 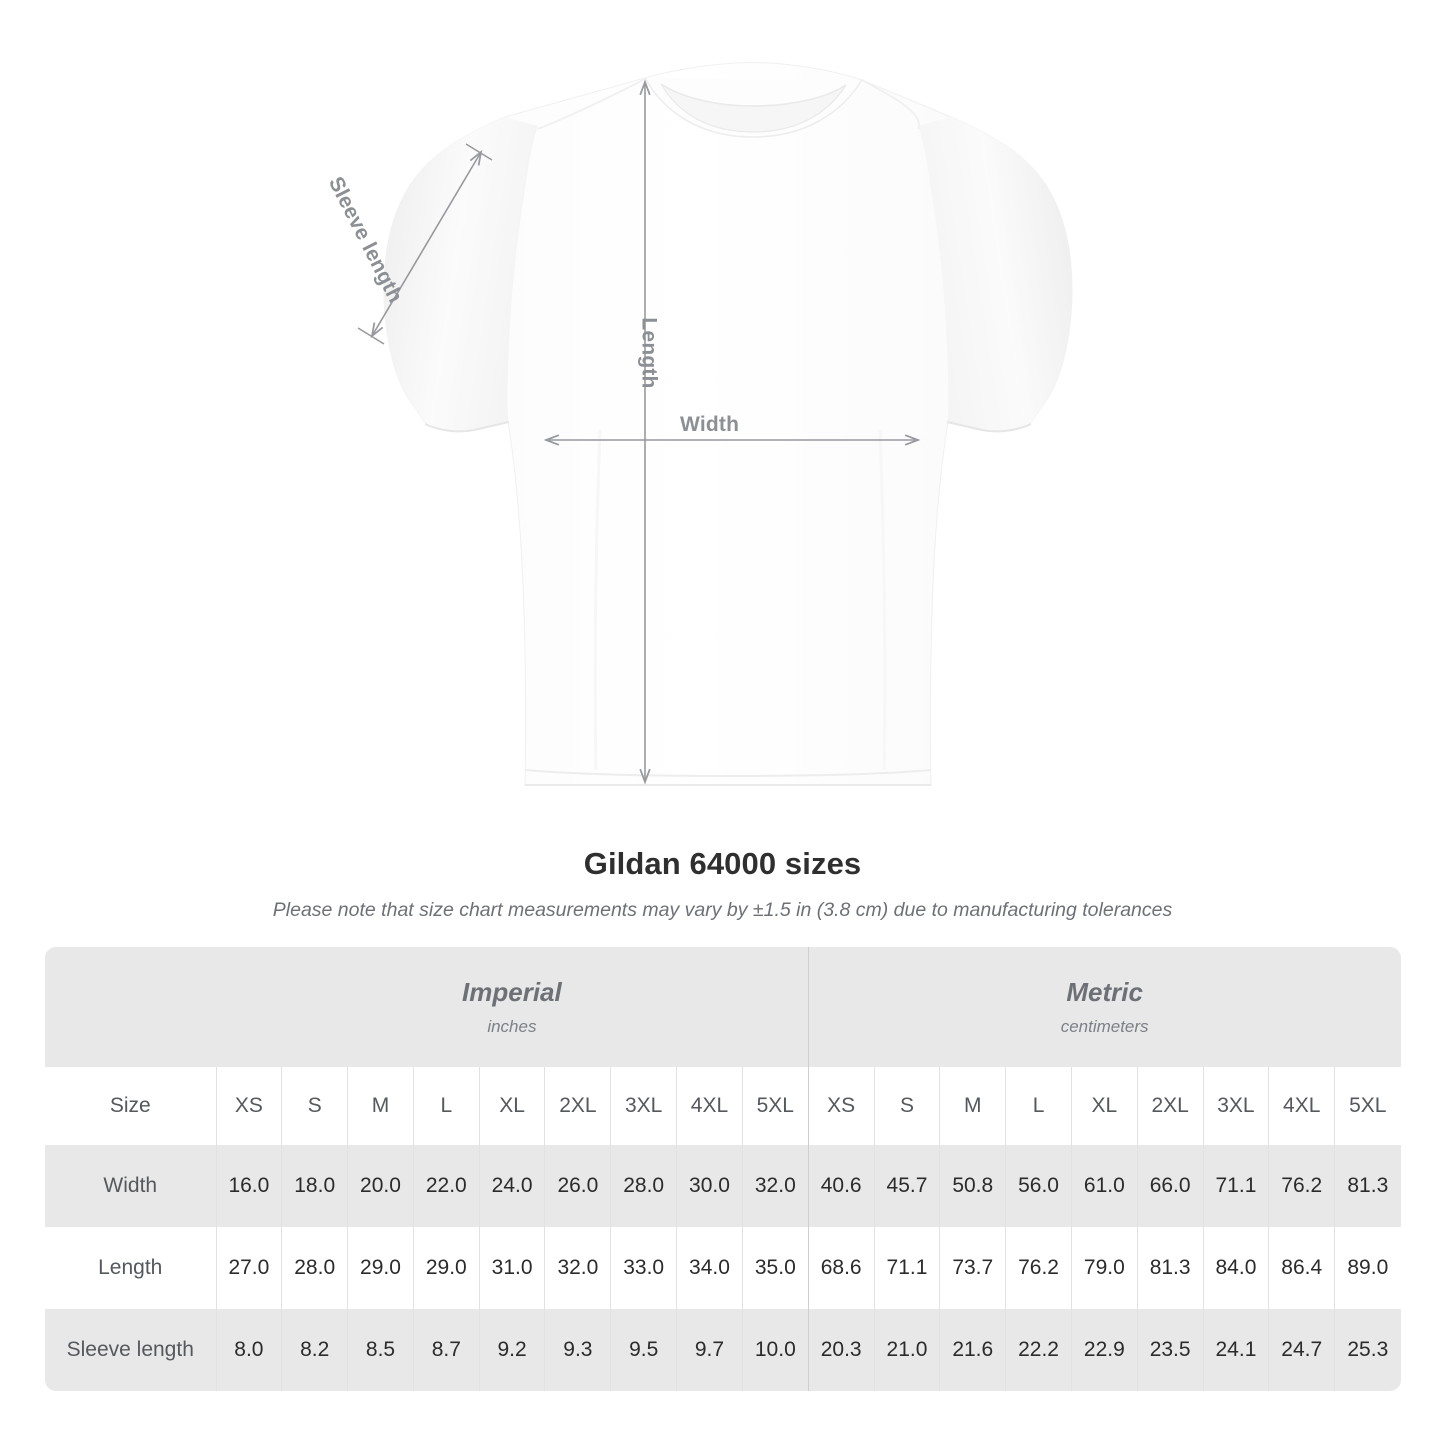 I want to click on size-header-imperial-3xl: 3XL, so click(x=644, y=1106).